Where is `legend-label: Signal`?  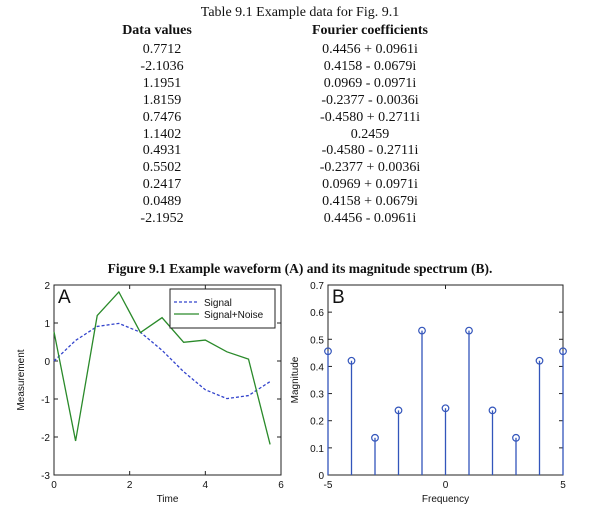
legend-label: Signal is located at coordinates (218, 303).